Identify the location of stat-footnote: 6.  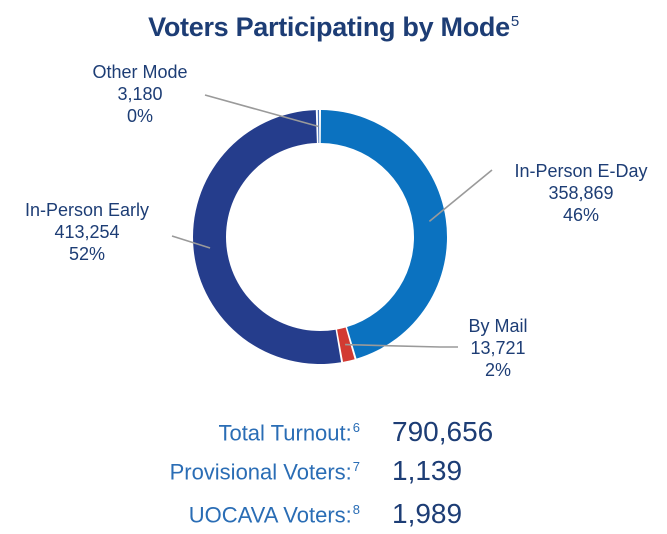
(356, 427).